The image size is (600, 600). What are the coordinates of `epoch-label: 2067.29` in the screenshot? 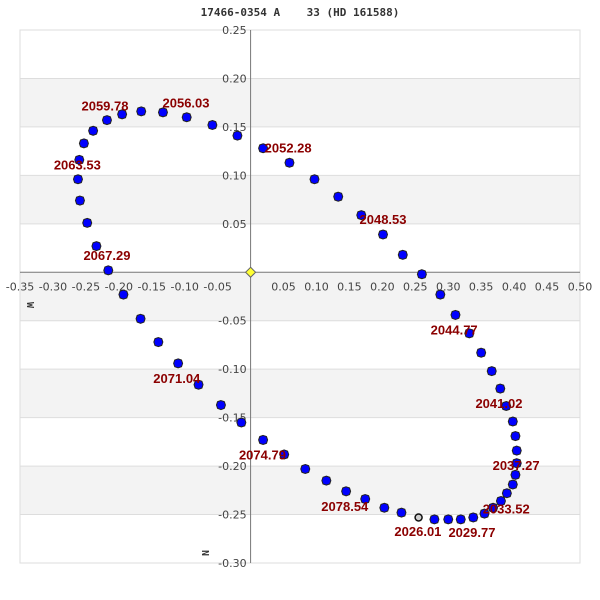 It's located at (106, 255).